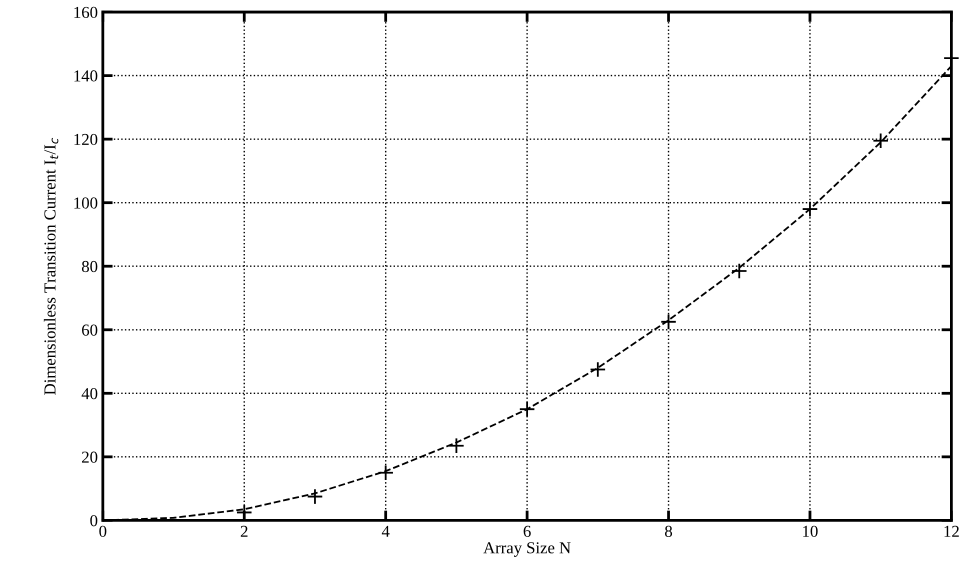  I want to click on y-tick-label: 80, so click(90, 266).